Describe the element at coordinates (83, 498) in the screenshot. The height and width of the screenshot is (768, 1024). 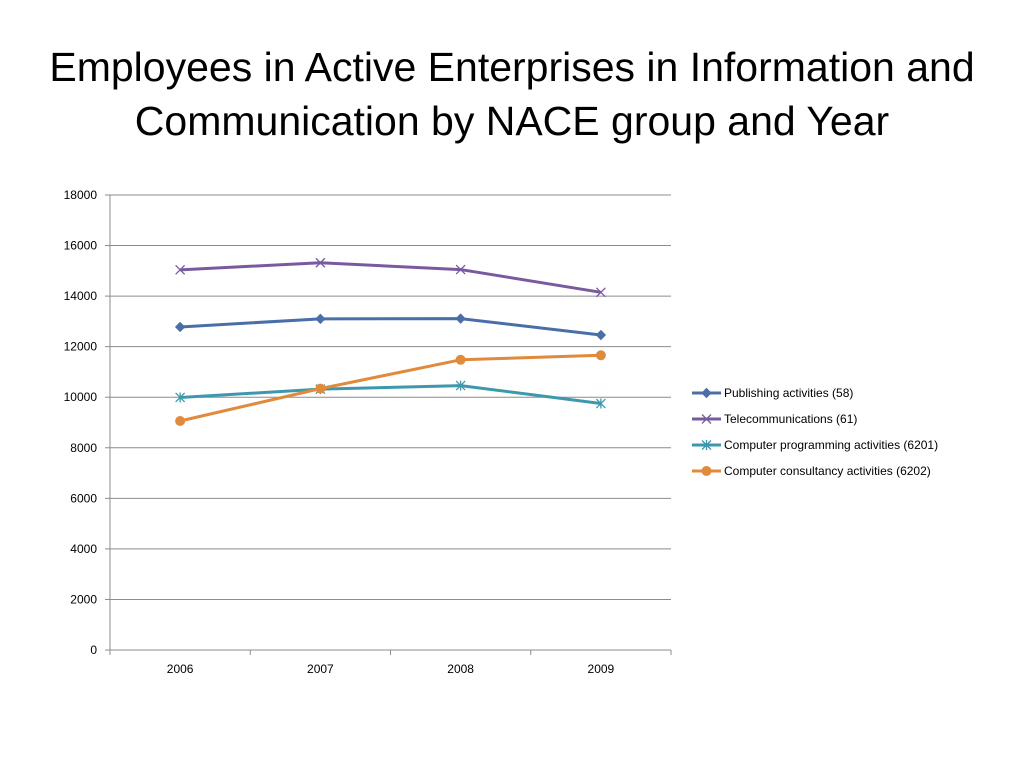
I see `y-tick-label: 6000` at that location.